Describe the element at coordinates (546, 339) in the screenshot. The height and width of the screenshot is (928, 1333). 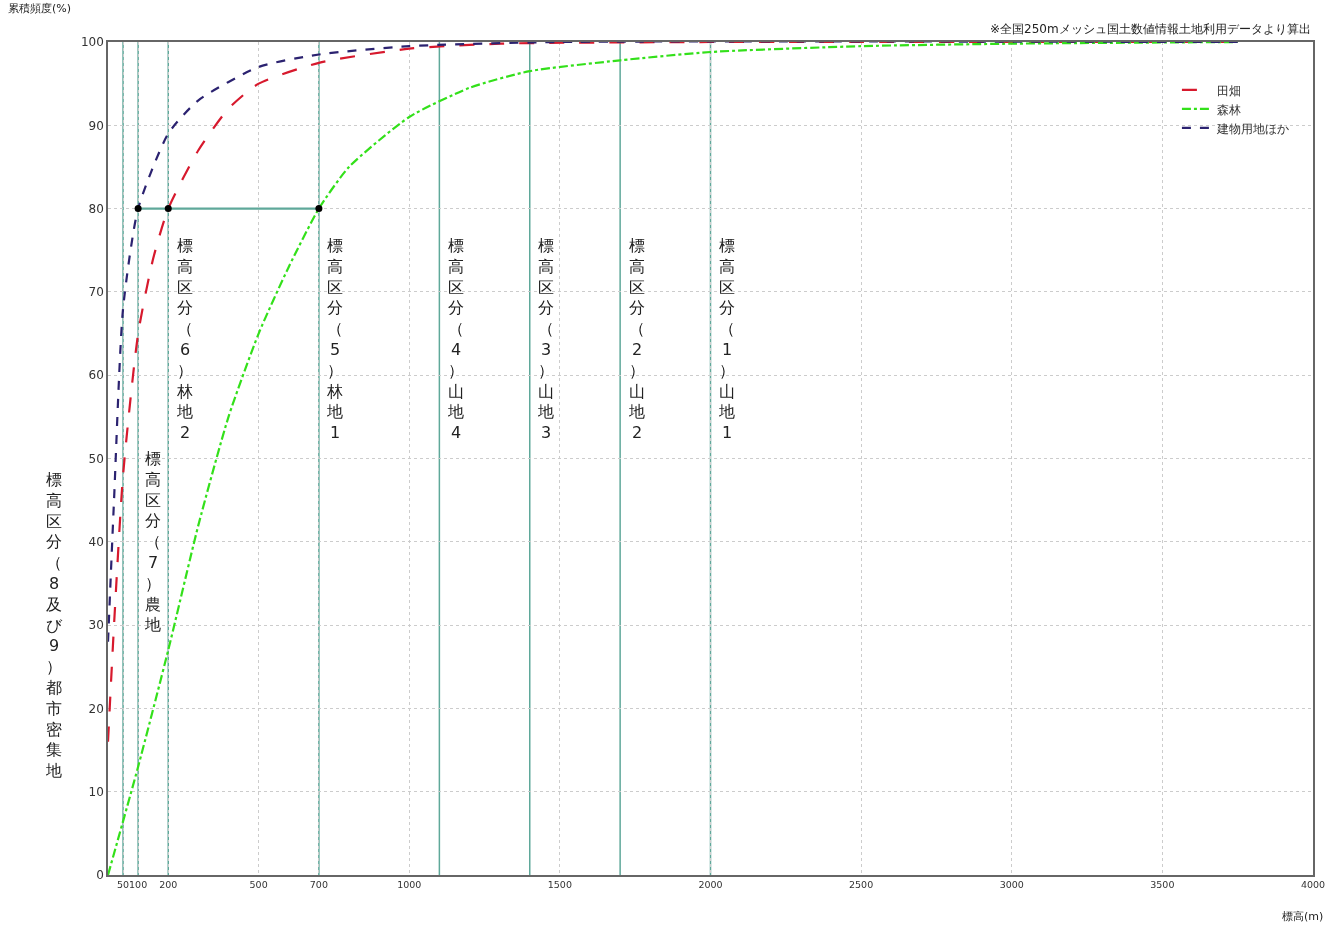
I see `text: 標高区分（3）山地3` at that location.